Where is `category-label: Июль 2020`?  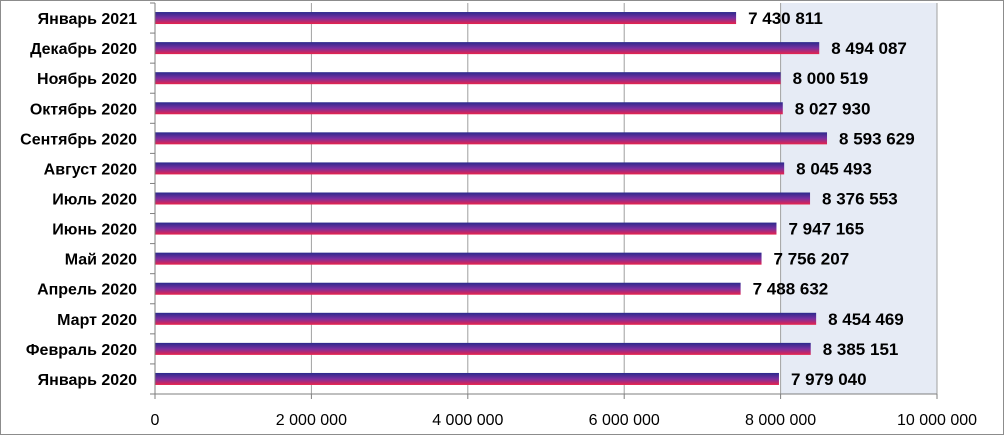
category-label: Июль 2020 is located at coordinates (94, 200).